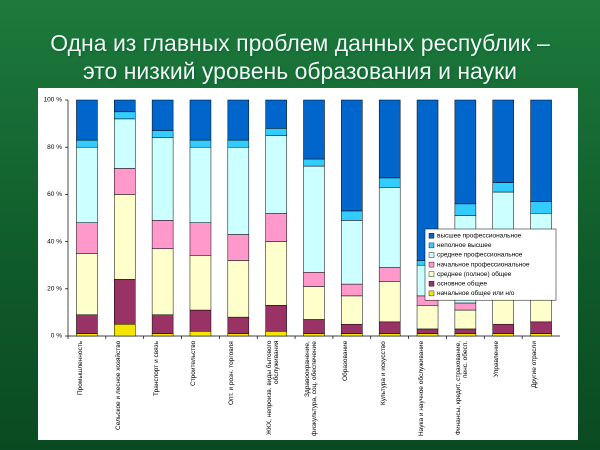  Describe the element at coordinates (535, 364) in the screenshot. I see `x-tick-label: Другие отрасли` at that location.